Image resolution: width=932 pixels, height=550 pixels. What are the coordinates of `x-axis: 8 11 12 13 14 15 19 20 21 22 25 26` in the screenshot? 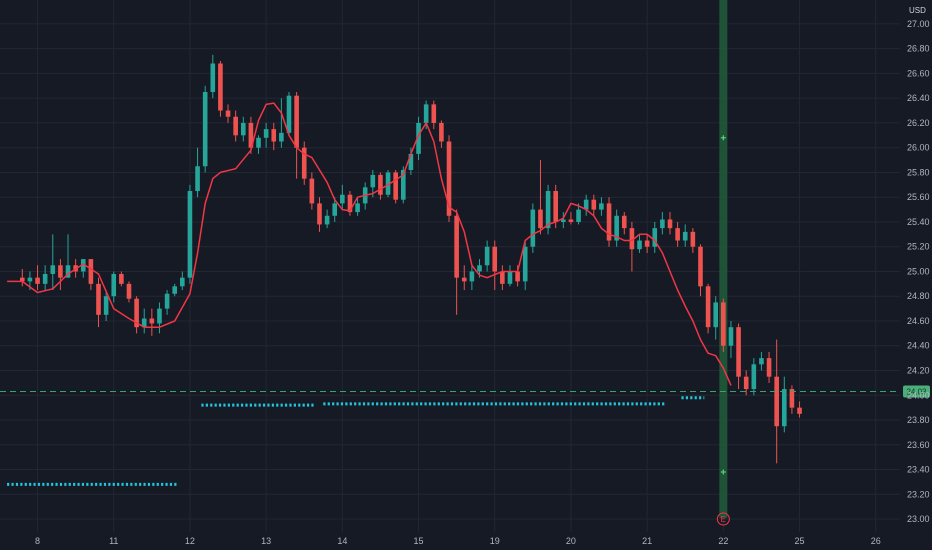 It's located at (458, 541).